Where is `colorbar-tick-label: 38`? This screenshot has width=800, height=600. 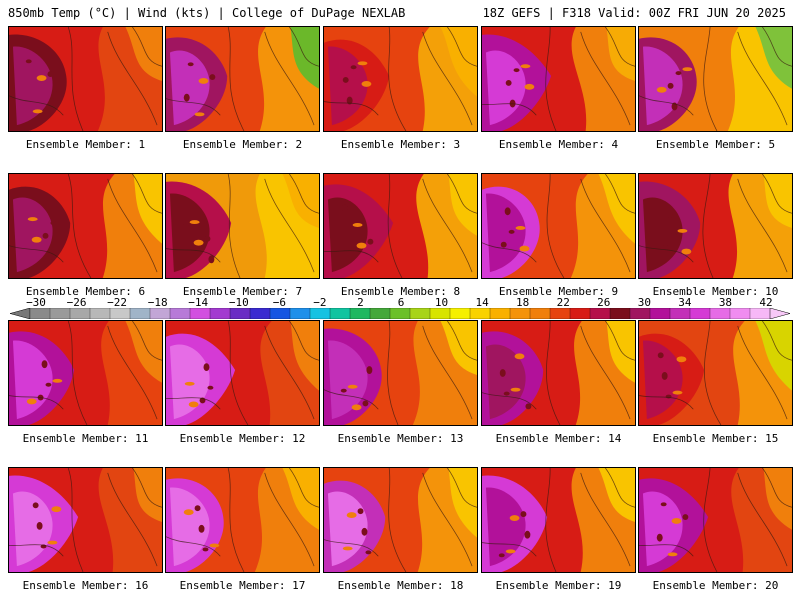 colorbar-tick-label: 38 is located at coordinates (725, 302).